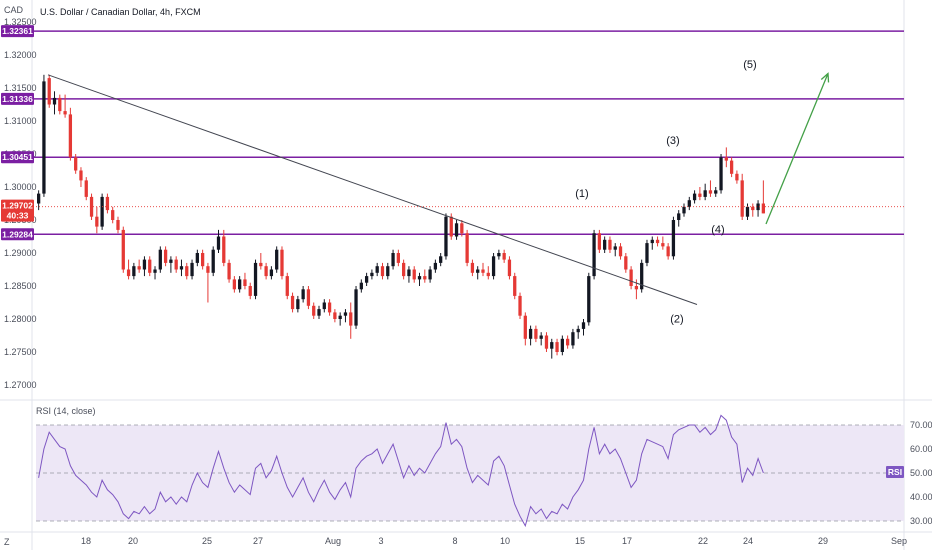  I want to click on rsi-label: RSI (14, close), so click(66, 411).